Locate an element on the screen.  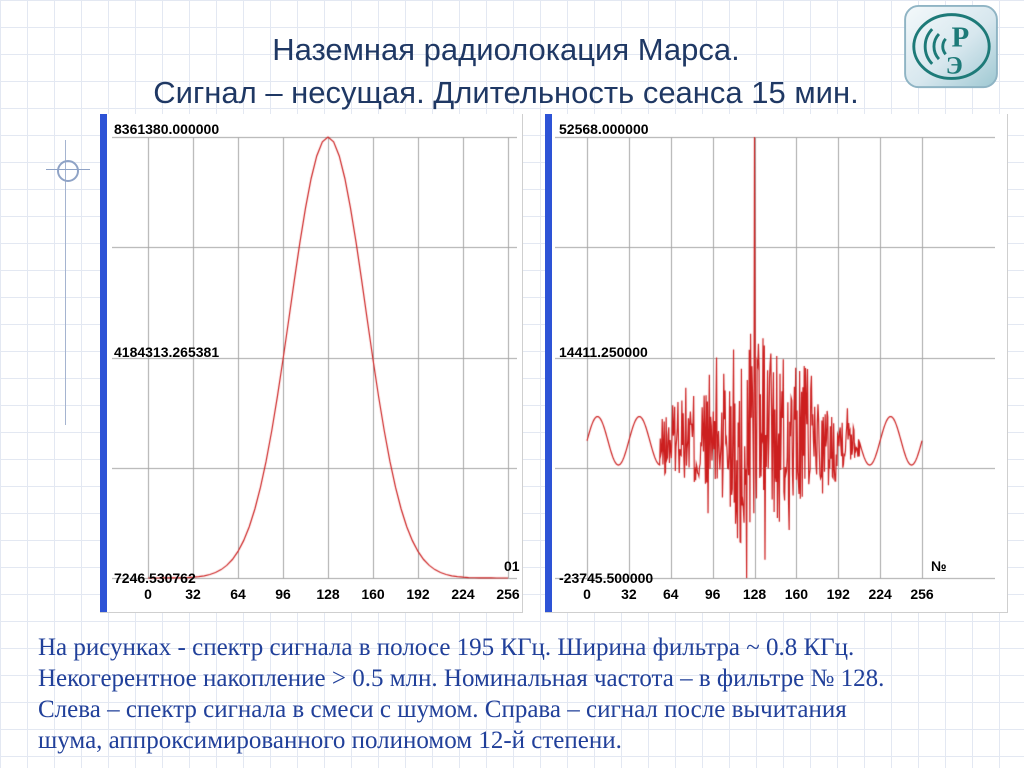
template-circle-ornament is located at coordinates (68, 171).